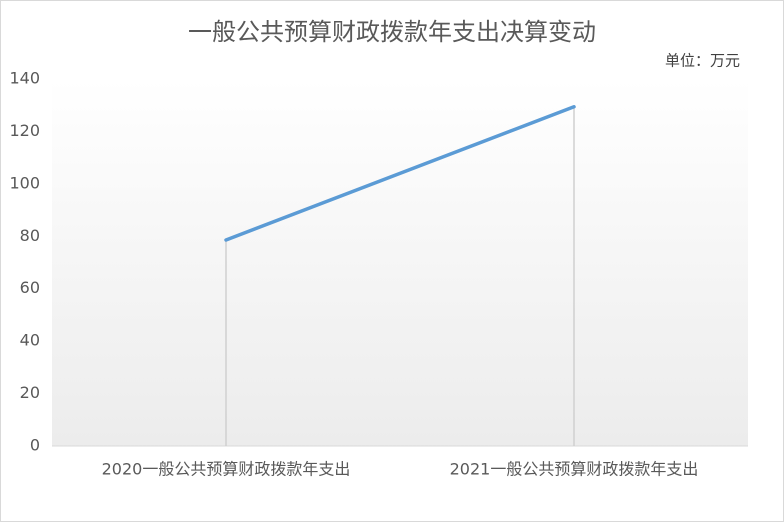 The width and height of the screenshot is (784, 522). What do you see at coordinates (392, 32) in the screenshot?
I see `chart-title: 一般公共预算财政拨款年支出决算变动` at bounding box center [392, 32].